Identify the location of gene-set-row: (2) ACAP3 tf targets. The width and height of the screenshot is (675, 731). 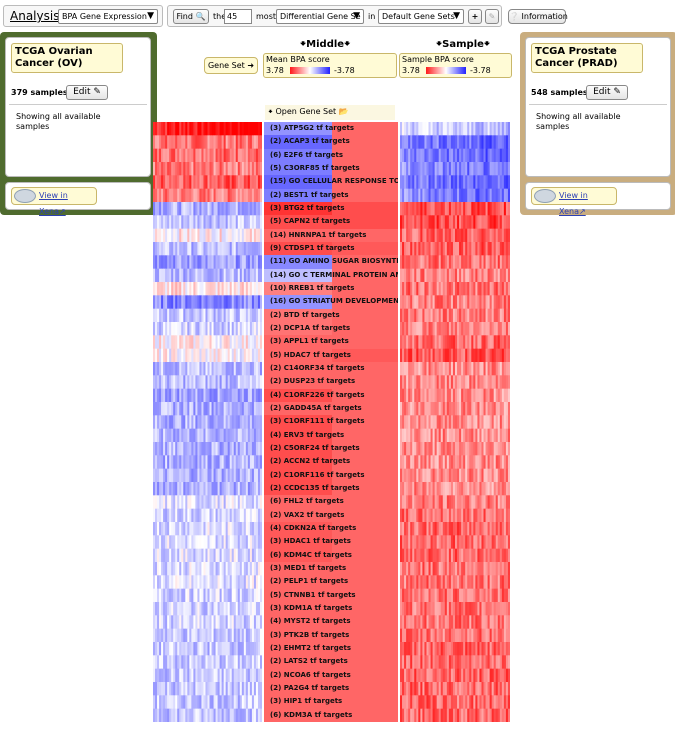
(331, 142).